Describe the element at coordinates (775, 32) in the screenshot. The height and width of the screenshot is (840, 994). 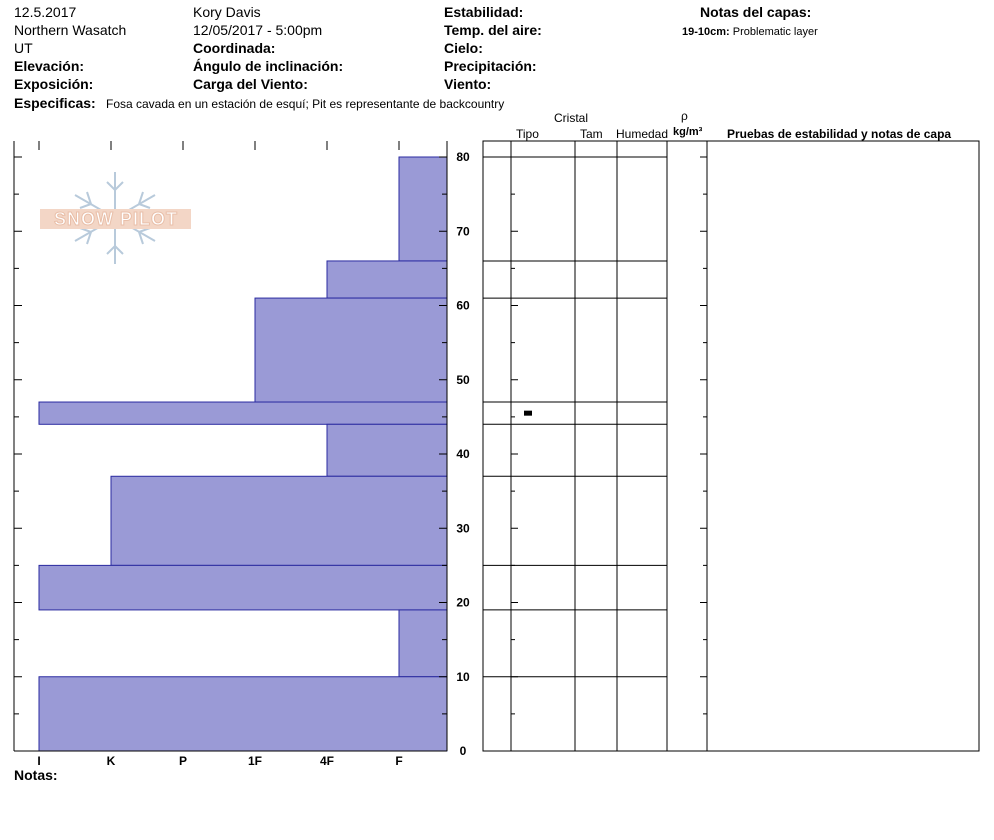
I see `layer-note-text: Problematic layer` at that location.